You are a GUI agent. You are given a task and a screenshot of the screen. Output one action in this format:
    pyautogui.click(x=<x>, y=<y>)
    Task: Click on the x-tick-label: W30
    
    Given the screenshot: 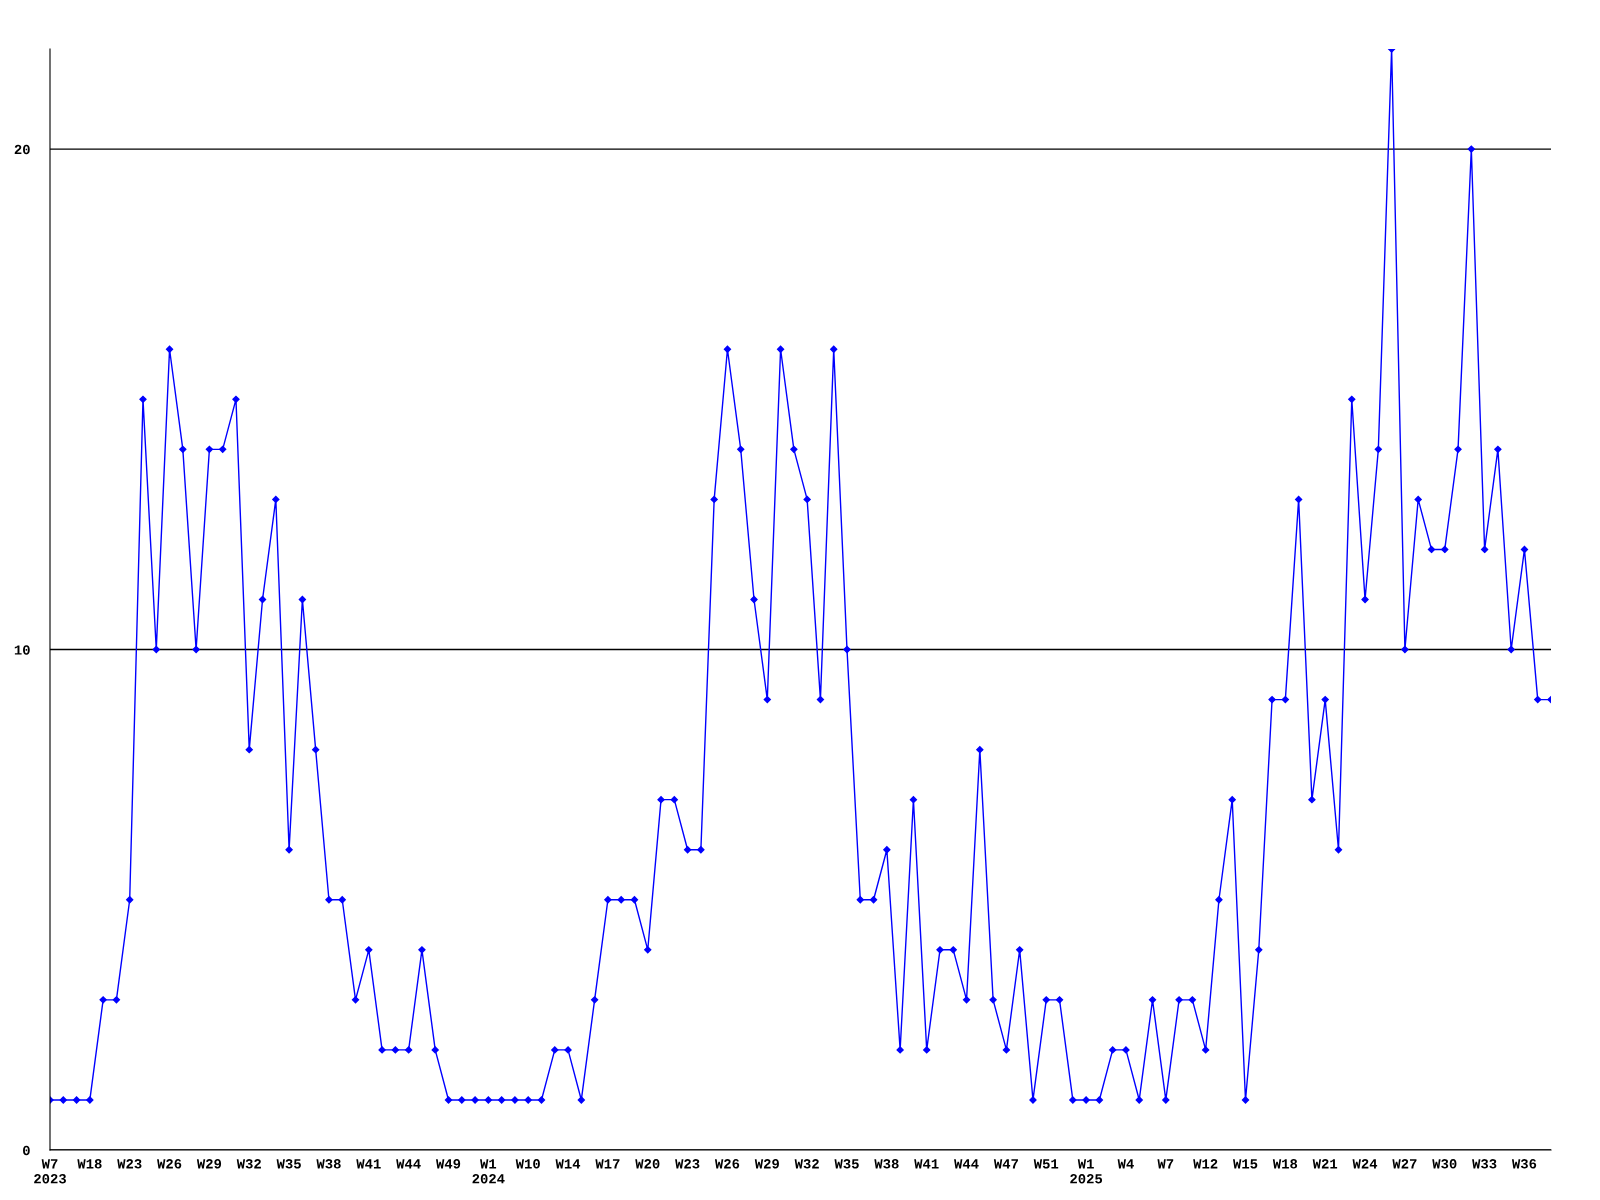 What is the action you would take?
    pyautogui.click(x=1444, y=1164)
    